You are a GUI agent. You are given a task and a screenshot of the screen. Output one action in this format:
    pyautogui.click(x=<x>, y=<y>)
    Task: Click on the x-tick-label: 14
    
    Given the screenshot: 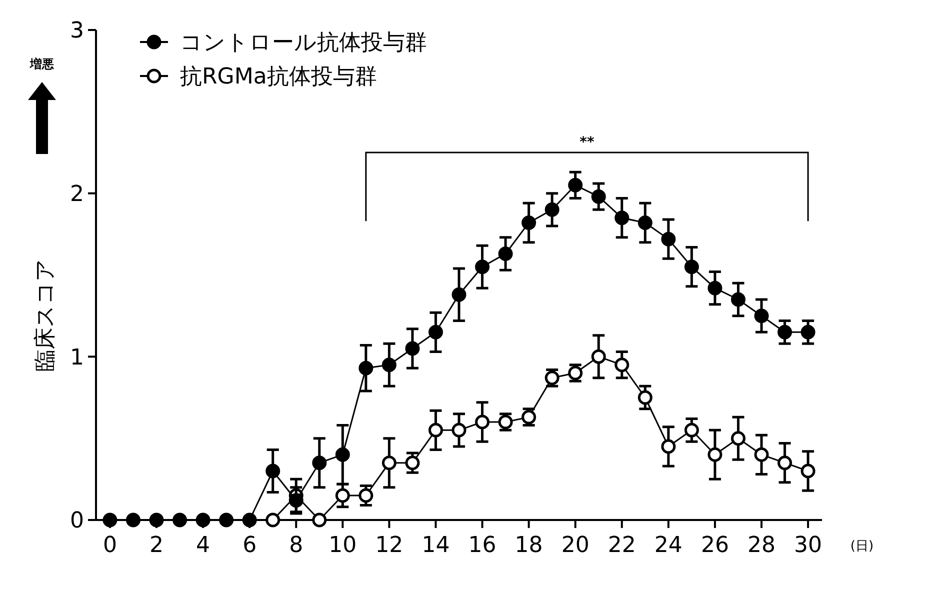 What is the action you would take?
    pyautogui.click(x=436, y=545)
    